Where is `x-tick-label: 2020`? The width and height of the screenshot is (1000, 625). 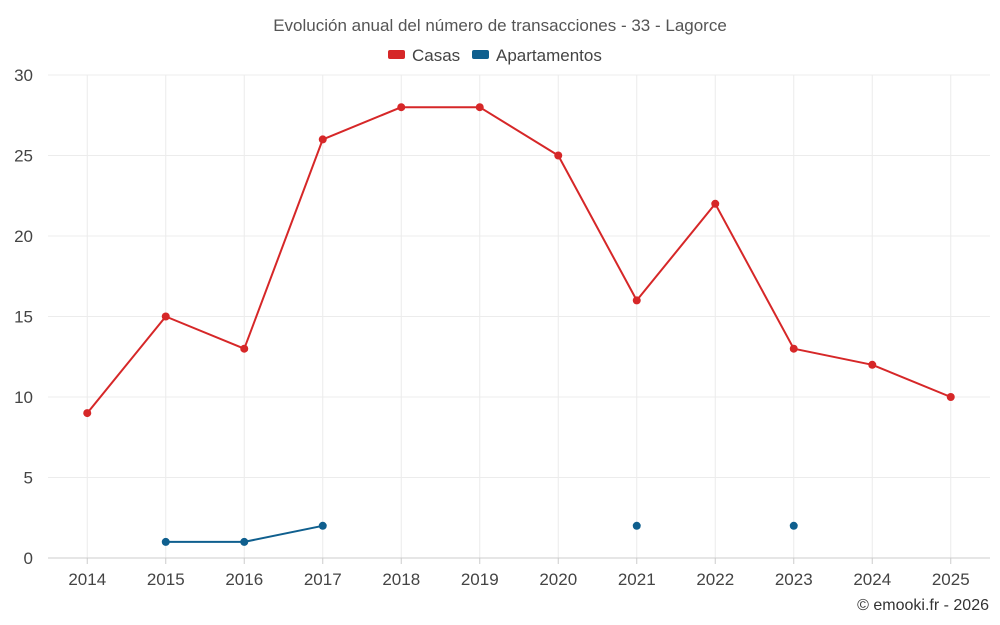 x-tick-label: 2020 is located at coordinates (558, 579).